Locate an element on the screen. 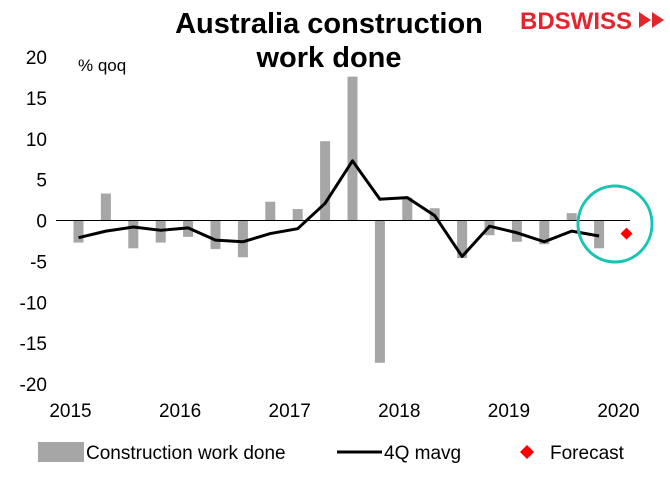  x-tick-label: 2018 is located at coordinates (399, 411).